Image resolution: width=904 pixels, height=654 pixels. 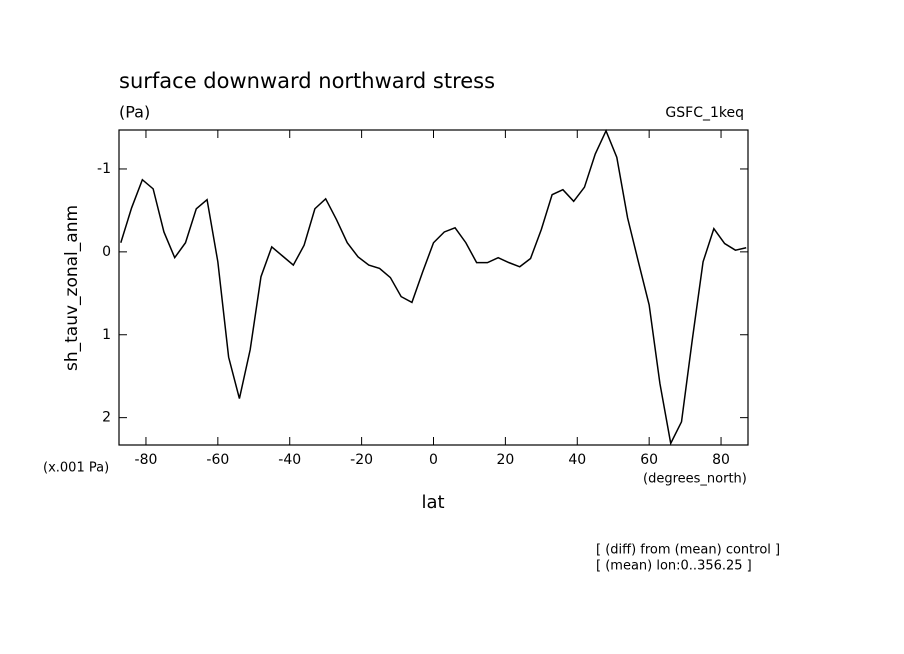 What do you see at coordinates (433, 460) in the screenshot?
I see `x-tick-label: 0` at bounding box center [433, 460].